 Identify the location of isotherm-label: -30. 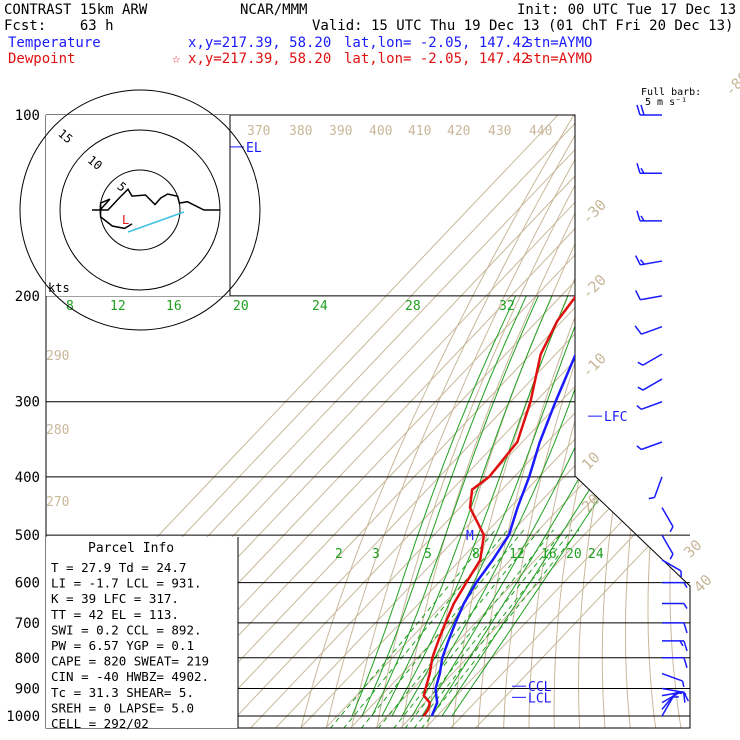
(594, 212).